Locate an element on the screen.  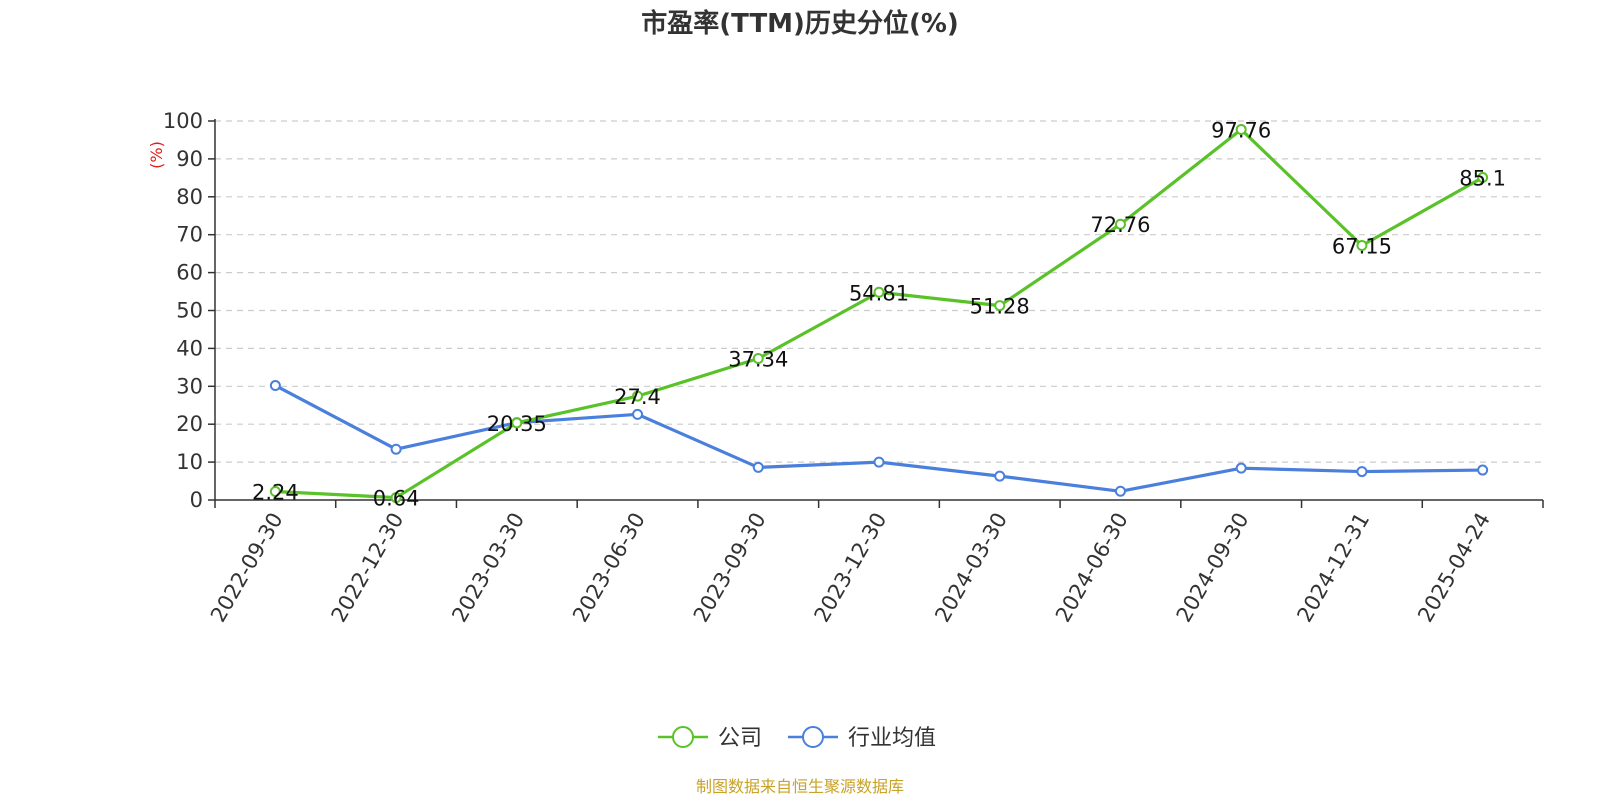
x-tick-label: 2022-09-30 is located at coordinates (247, 568).